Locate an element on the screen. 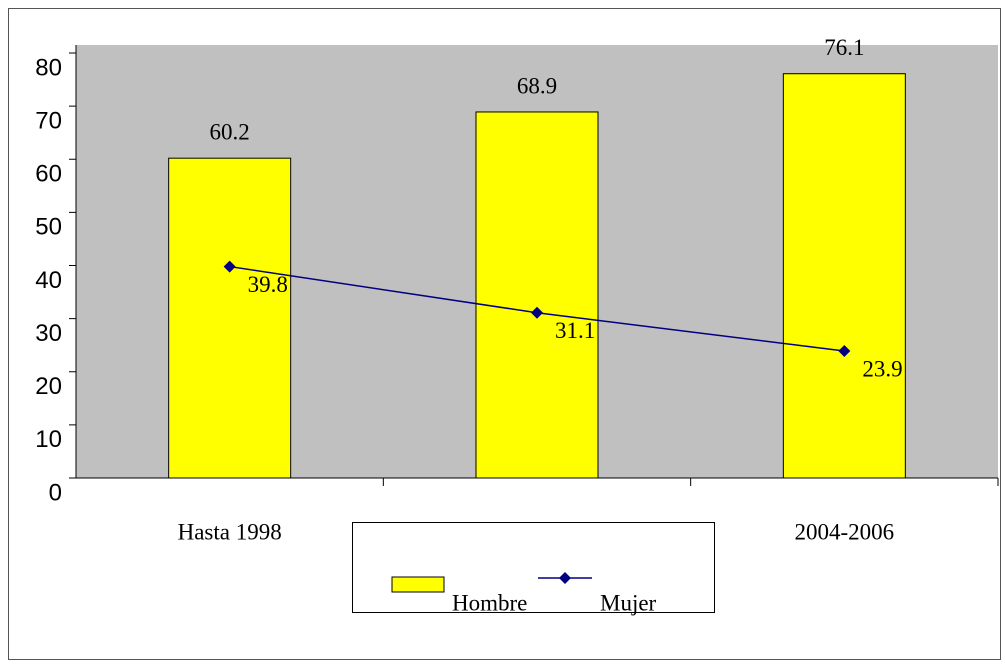  y-tick-label: 50 is located at coordinates (48, 227).